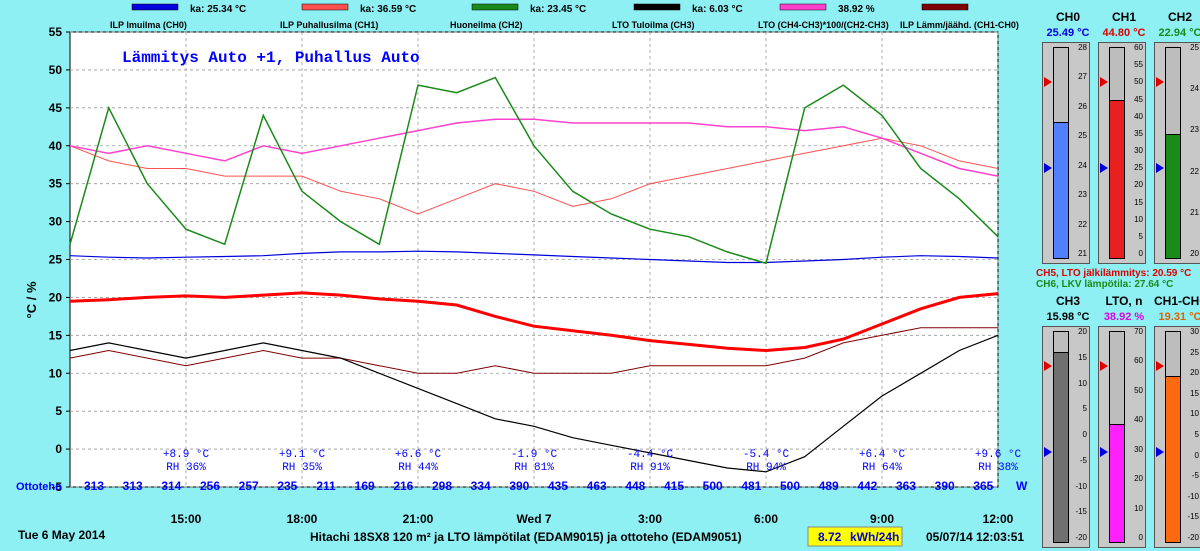  What do you see at coordinates (56, 32) in the screenshot?
I see `y-tick-label: 55` at bounding box center [56, 32].